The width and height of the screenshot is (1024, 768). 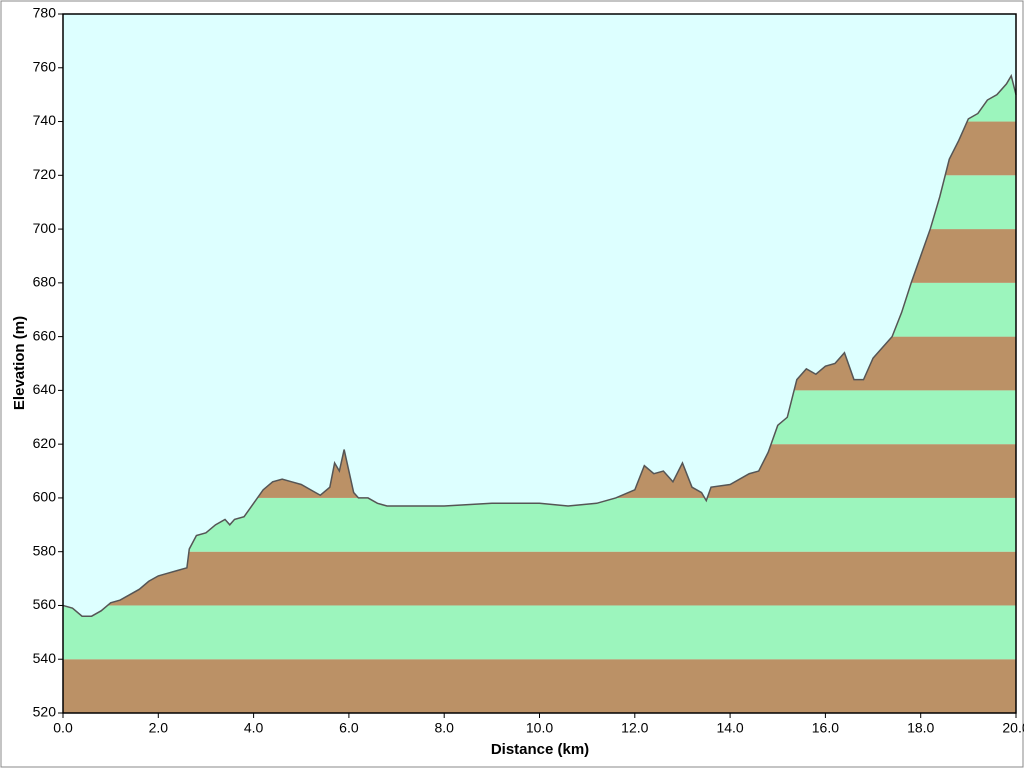 I want to click on x-tick-label: 6.0, so click(x=349, y=728).